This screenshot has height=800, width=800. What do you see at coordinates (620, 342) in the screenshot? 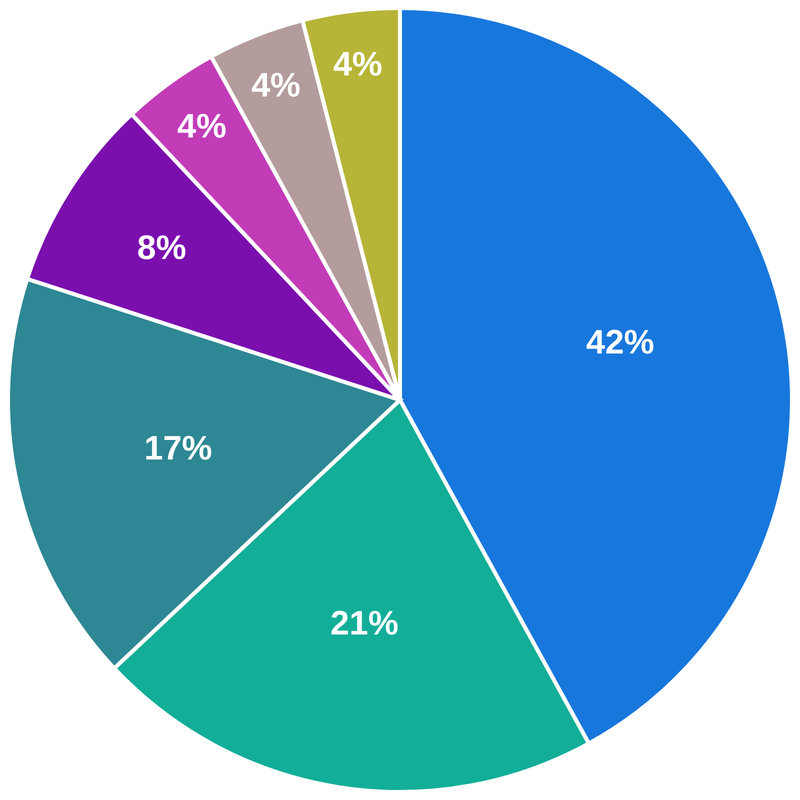
I see `data-label: 42%` at bounding box center [620, 342].